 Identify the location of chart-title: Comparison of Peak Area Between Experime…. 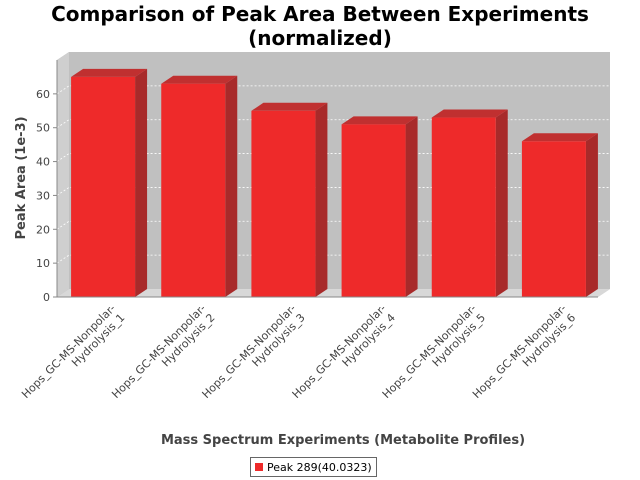
(320, 26).